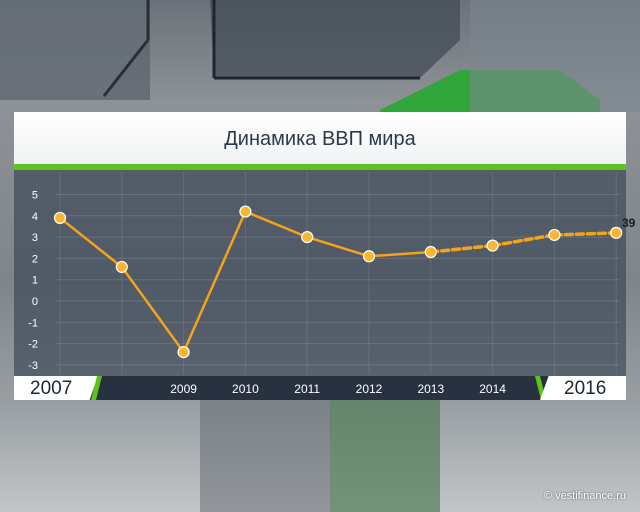 Image resolution: width=640 pixels, height=512 pixels. Describe the element at coordinates (492, 389) in the screenshot. I see `x-tick-label: 2014` at that location.